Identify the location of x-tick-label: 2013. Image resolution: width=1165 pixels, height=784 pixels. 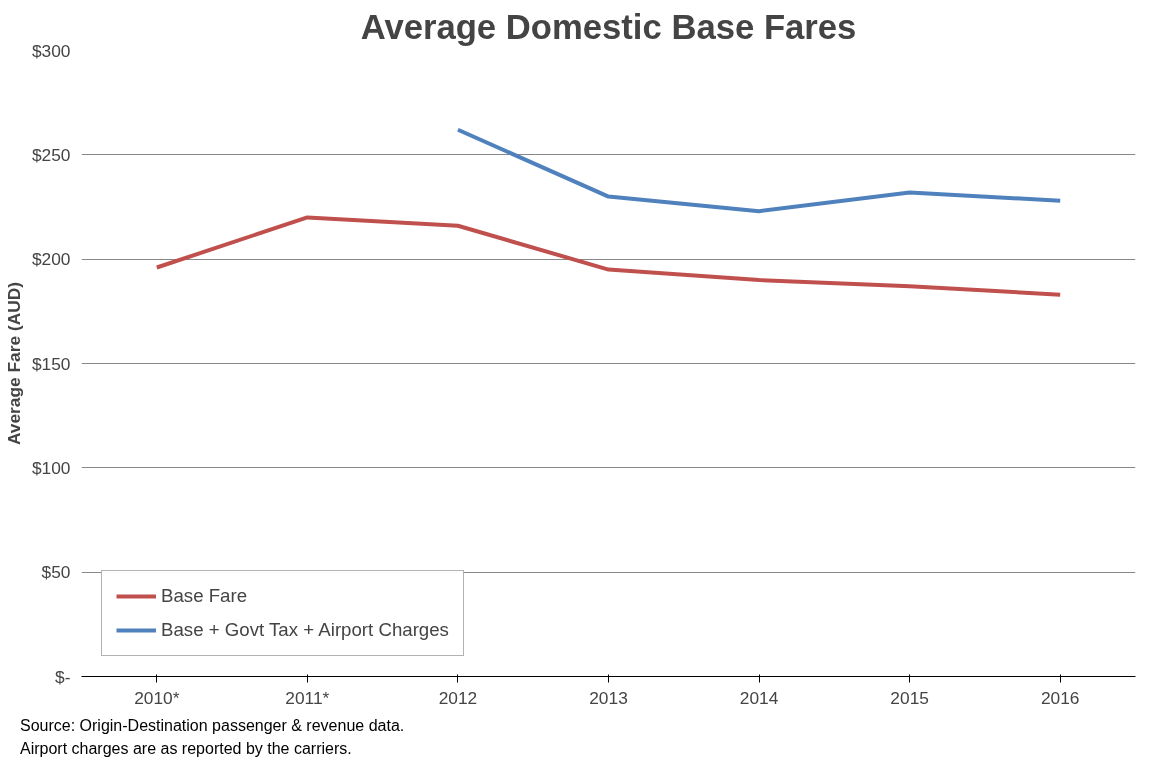
(608, 697).